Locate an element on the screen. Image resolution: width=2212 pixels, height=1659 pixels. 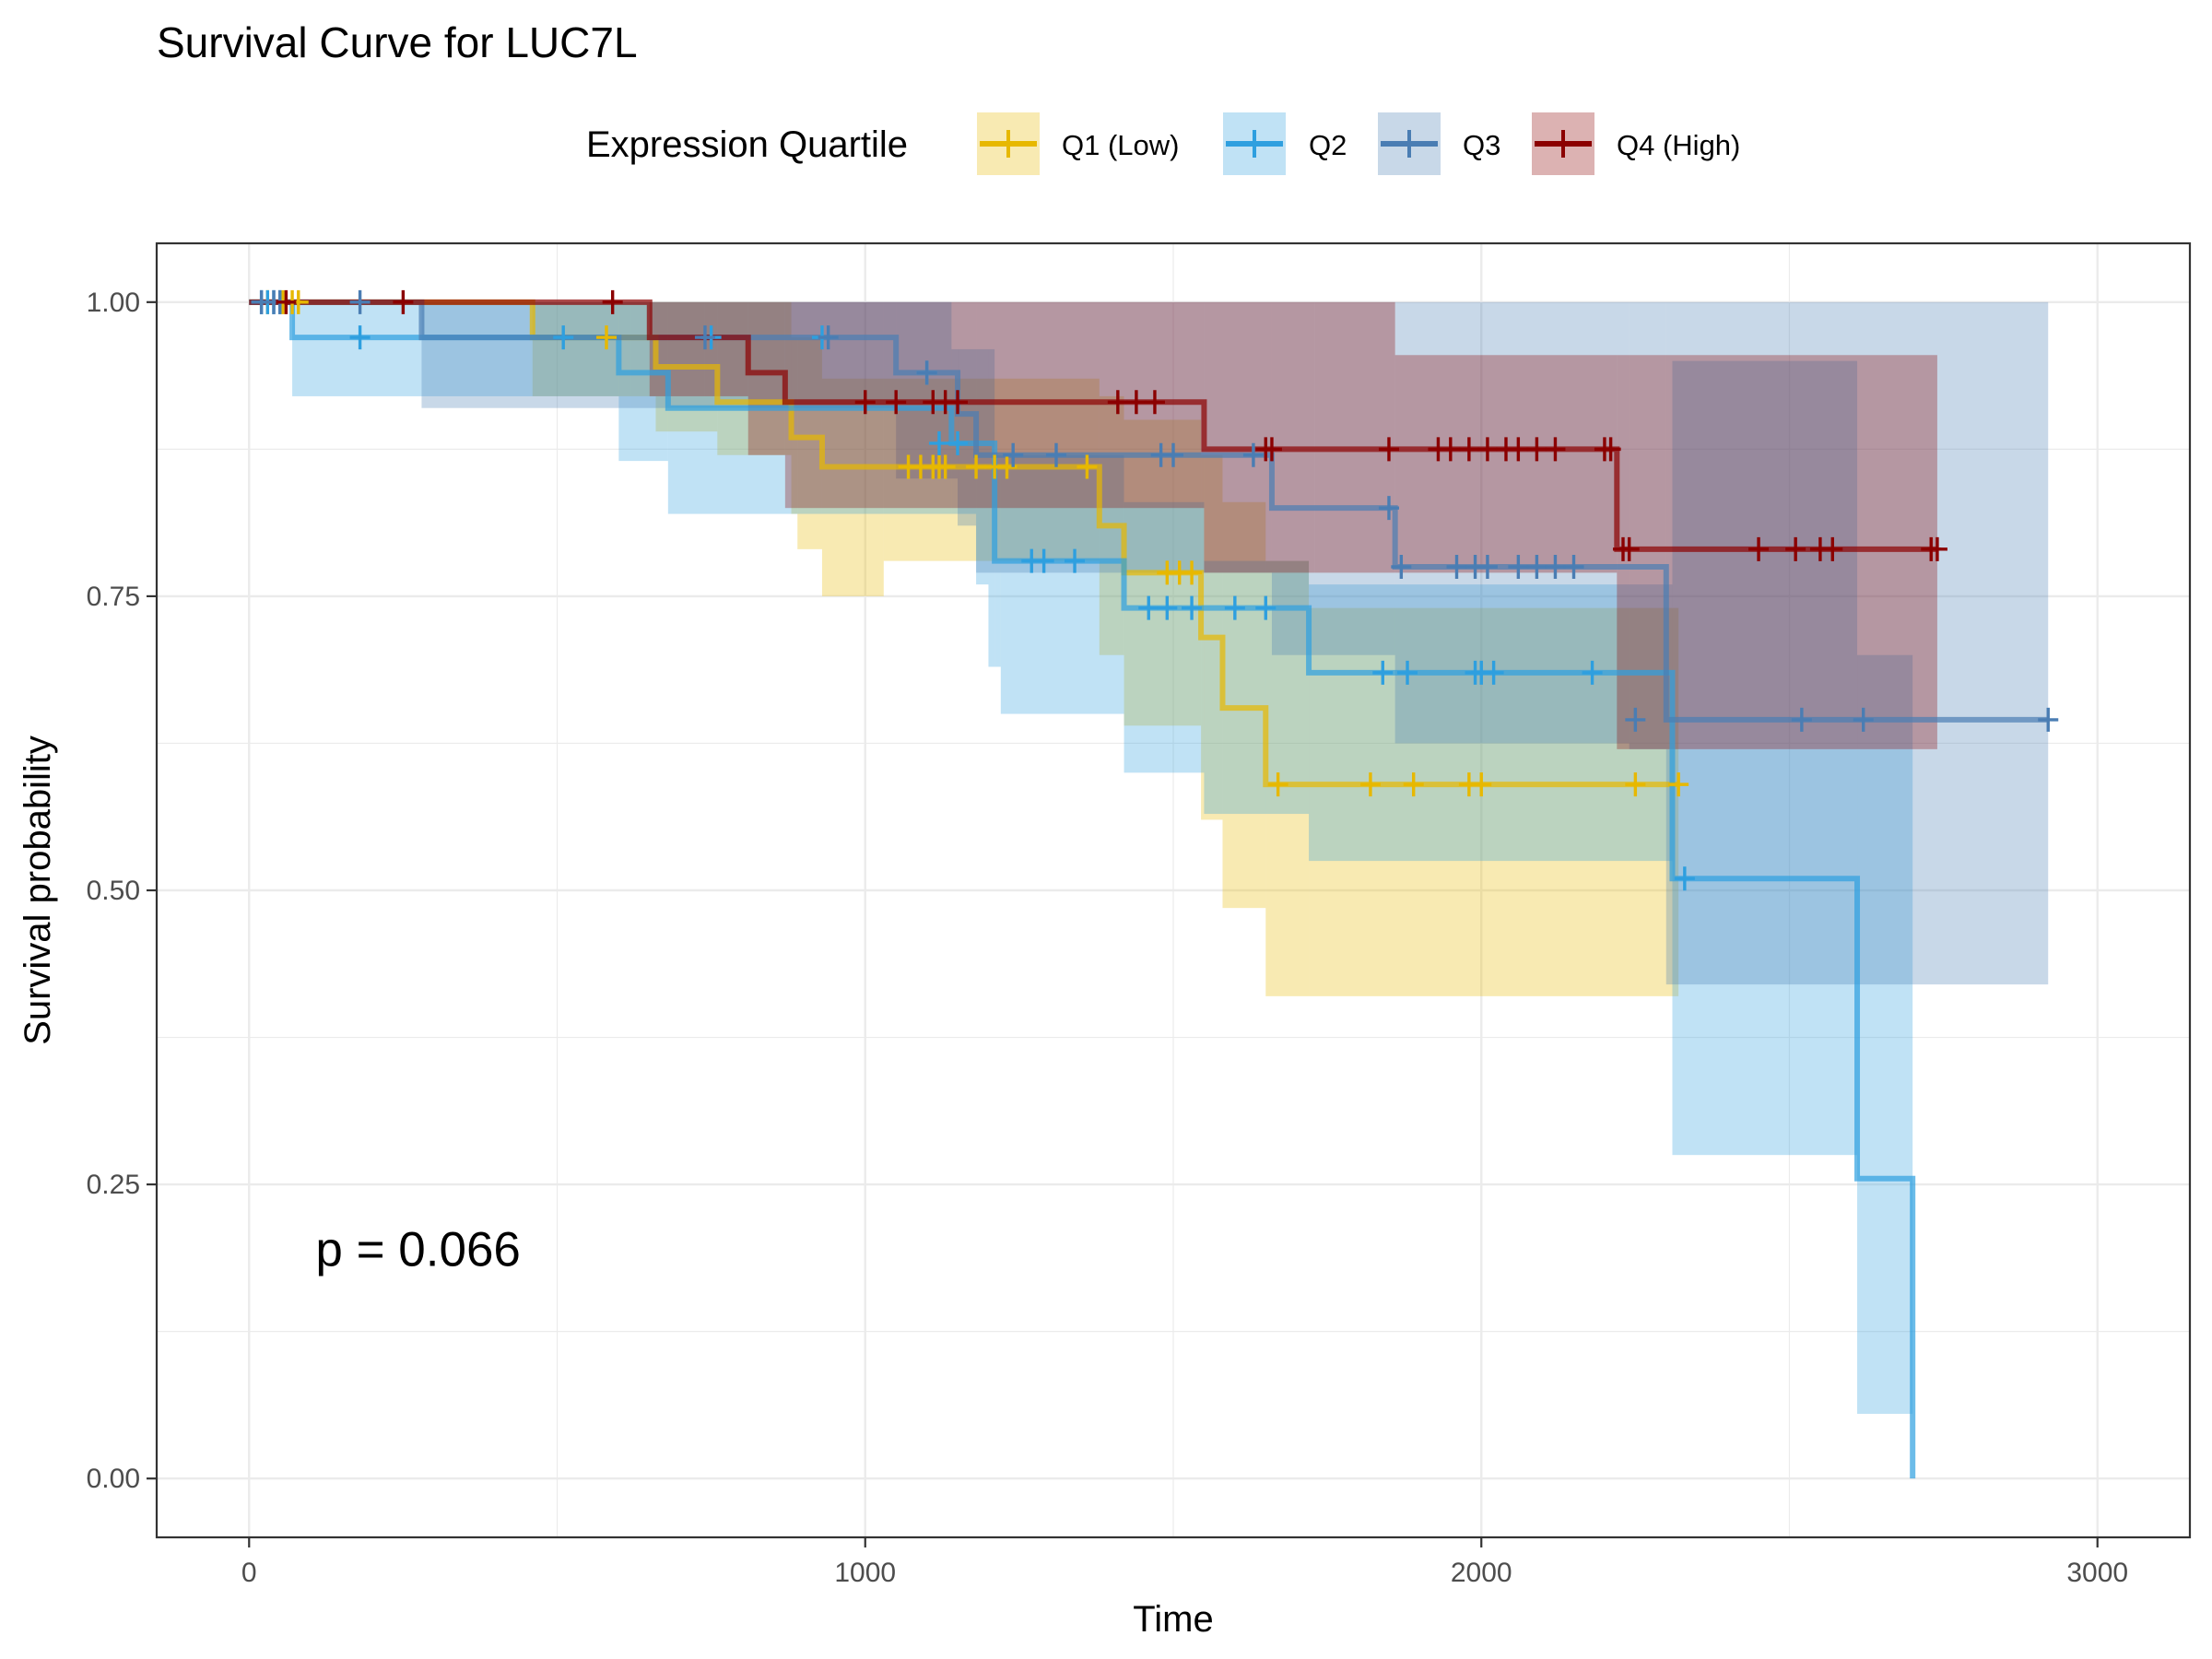
legend-item-q1: Q1 (Low) is located at coordinates (1078, 143).